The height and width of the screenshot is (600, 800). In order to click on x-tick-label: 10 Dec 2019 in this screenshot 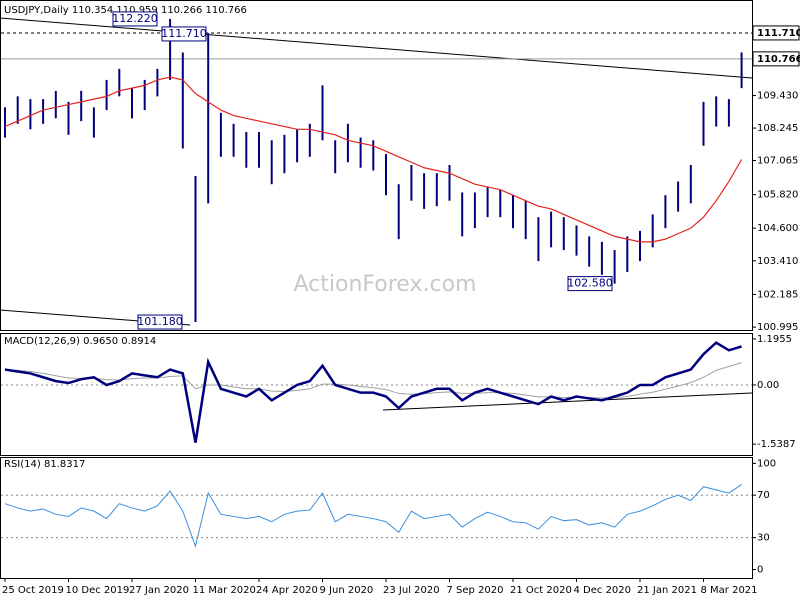, I will do `click(98, 590)`.